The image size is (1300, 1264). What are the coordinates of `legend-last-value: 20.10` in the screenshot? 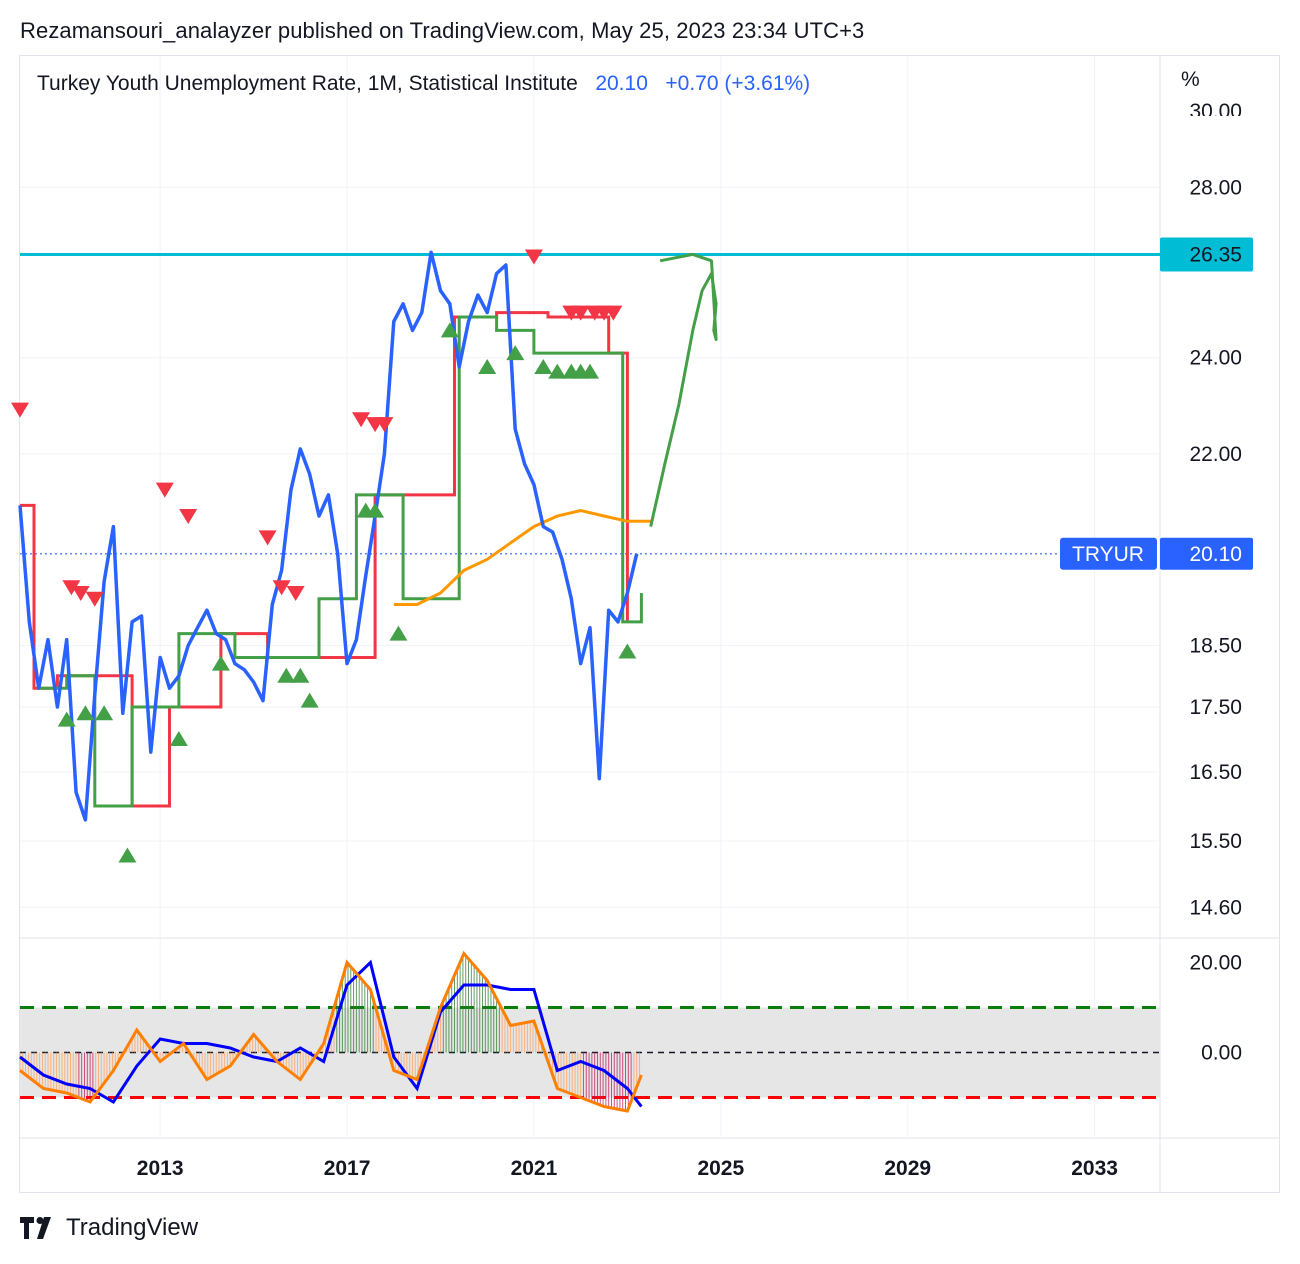 It's located at (621, 83).